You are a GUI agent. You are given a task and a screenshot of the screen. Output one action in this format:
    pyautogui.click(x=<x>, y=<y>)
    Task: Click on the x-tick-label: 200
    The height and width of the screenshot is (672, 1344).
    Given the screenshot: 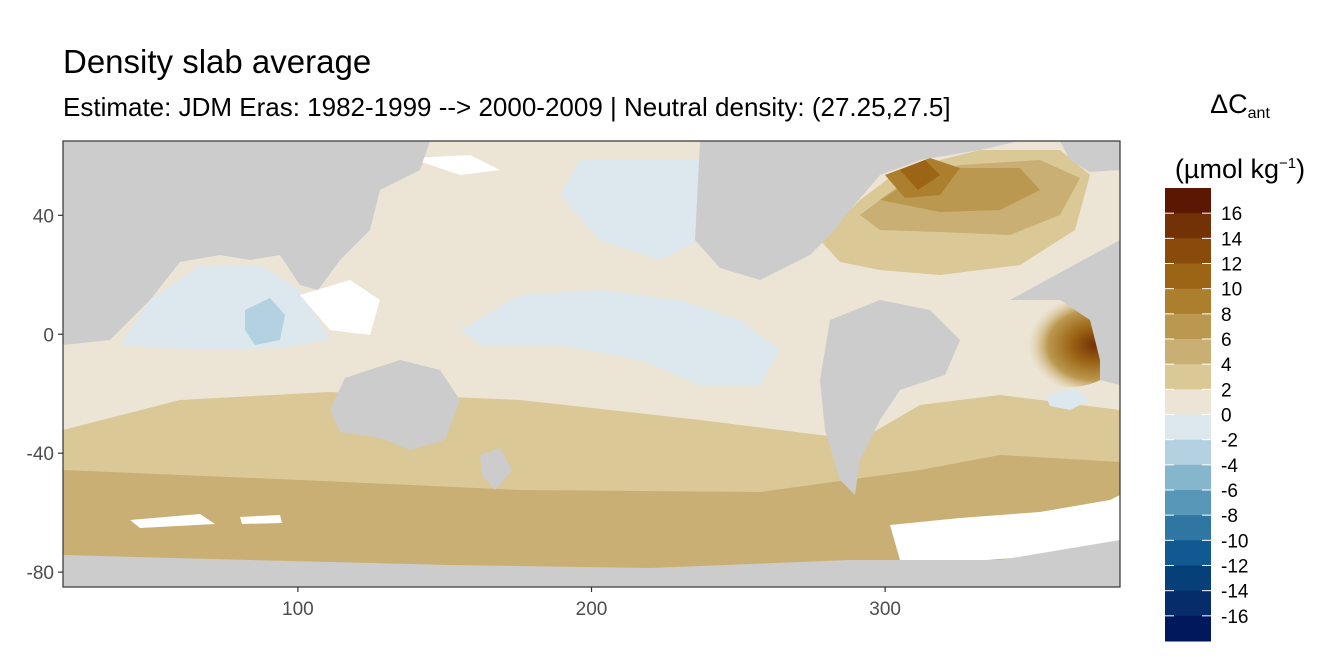 What is the action you would take?
    pyautogui.click(x=592, y=609)
    